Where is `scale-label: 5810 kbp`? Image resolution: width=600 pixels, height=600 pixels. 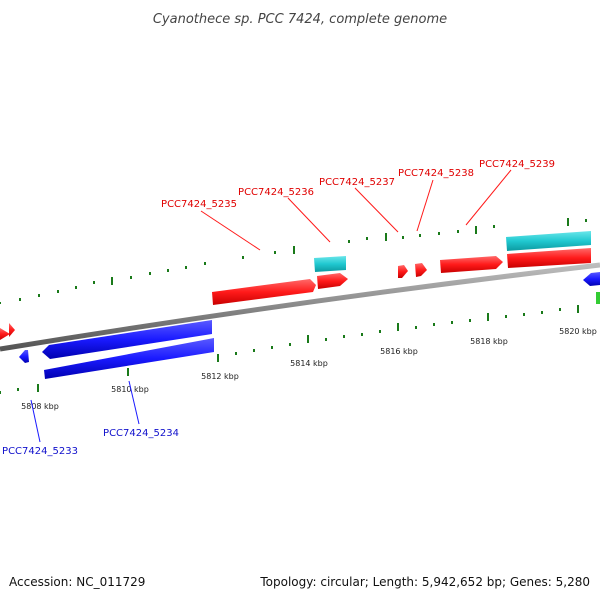
scale-label: 5810 kbp is located at coordinates (130, 389).